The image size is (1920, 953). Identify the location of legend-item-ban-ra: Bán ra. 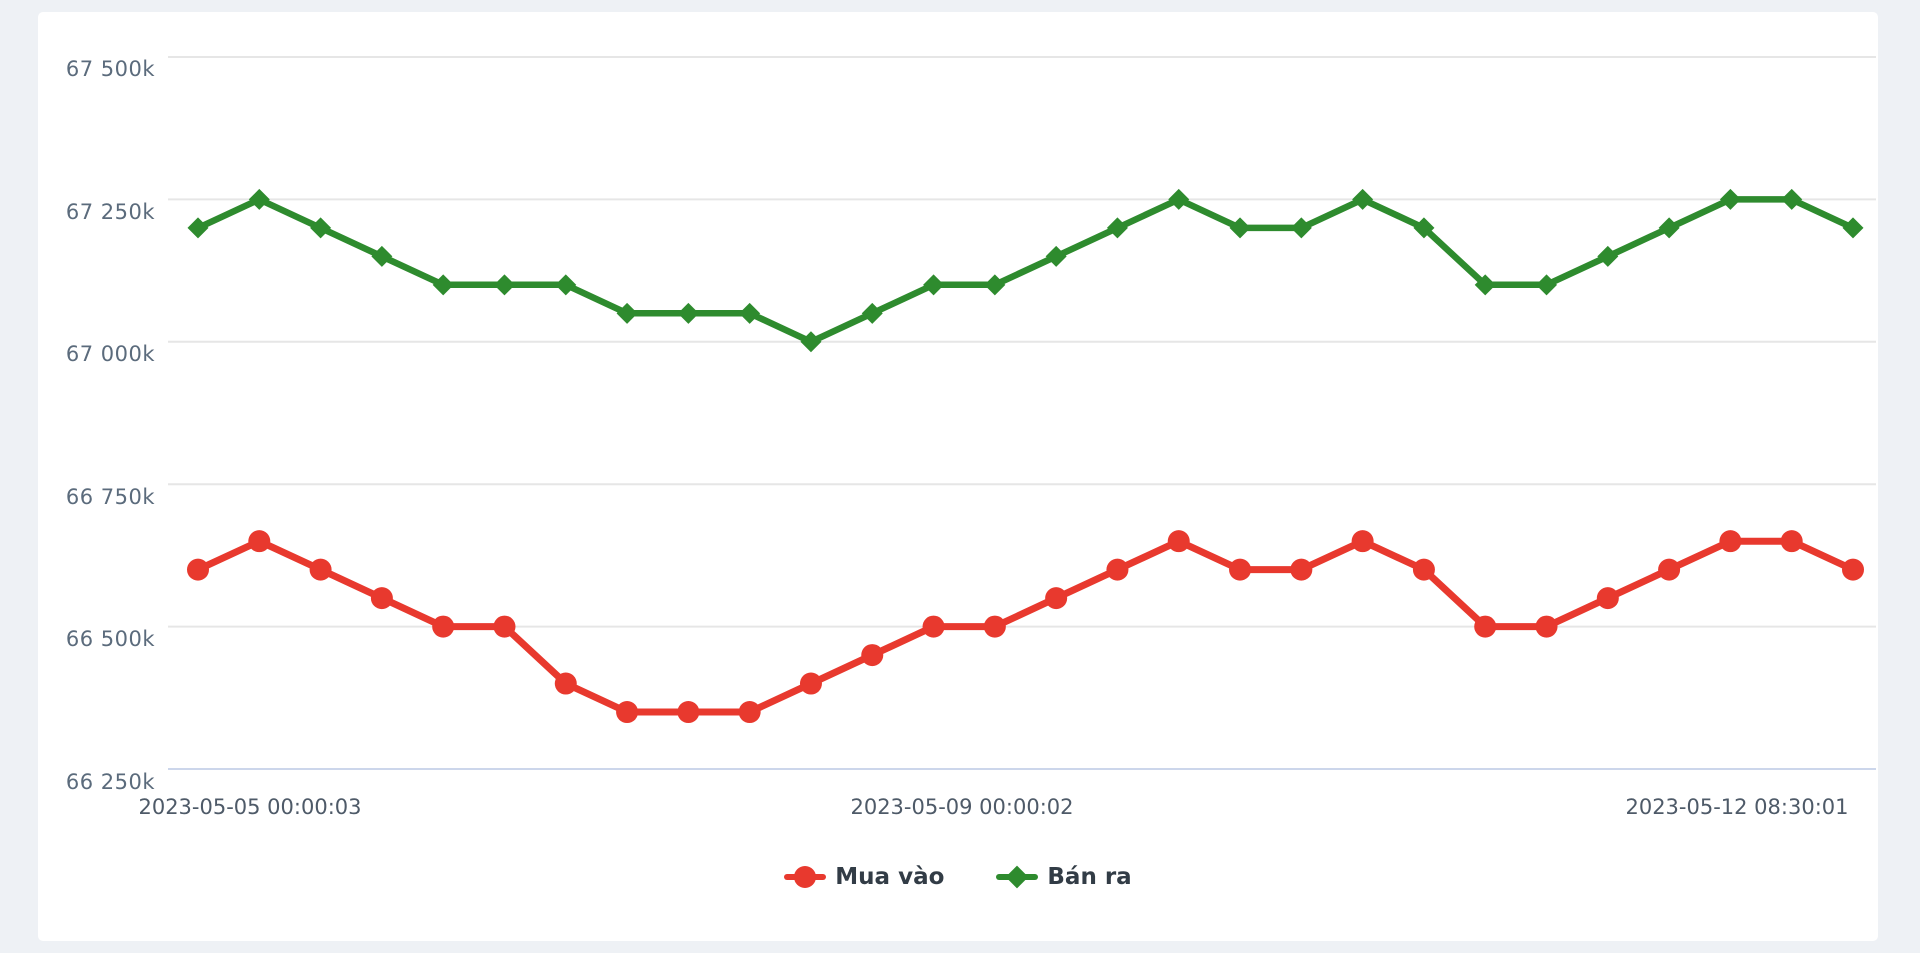
(1064, 877).